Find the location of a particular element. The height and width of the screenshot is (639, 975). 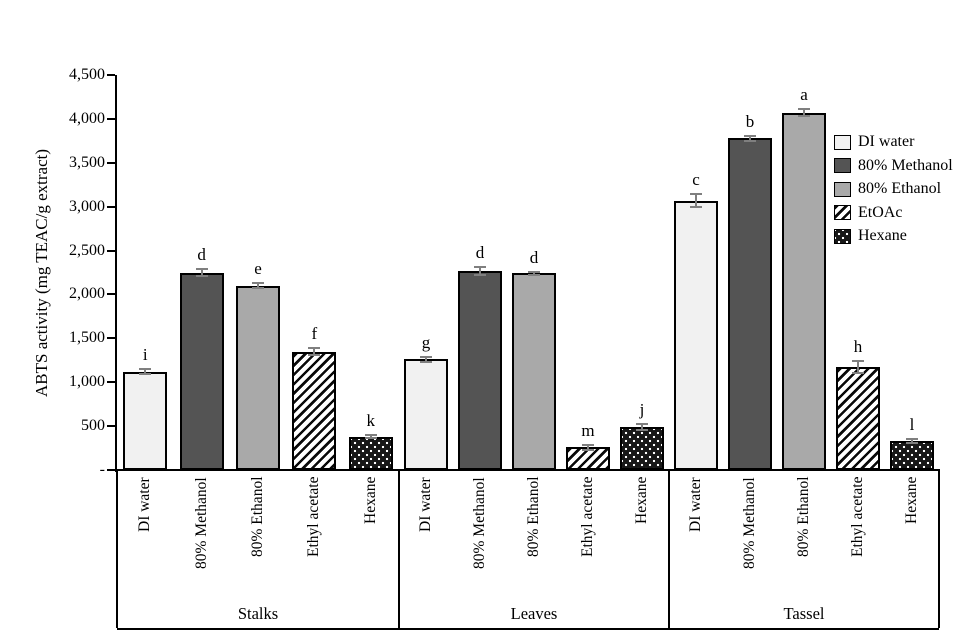

y-axis-title: ABTS activity (mg TEAC/g extract) is located at coordinates (41, 273).